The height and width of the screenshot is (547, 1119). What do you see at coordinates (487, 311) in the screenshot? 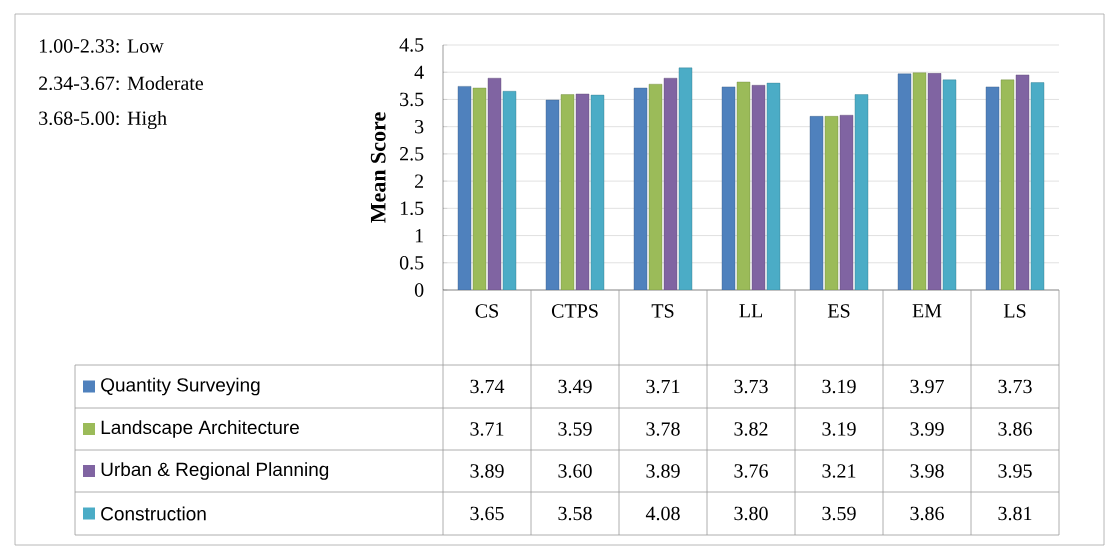
I see `x-tick-label: CS` at bounding box center [487, 311].